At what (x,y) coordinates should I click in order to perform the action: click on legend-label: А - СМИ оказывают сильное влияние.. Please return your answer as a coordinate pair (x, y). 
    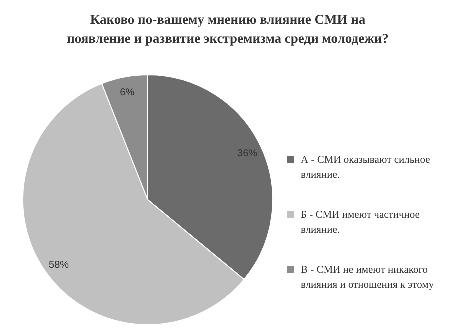
    Looking at the image, I should click on (366, 168).